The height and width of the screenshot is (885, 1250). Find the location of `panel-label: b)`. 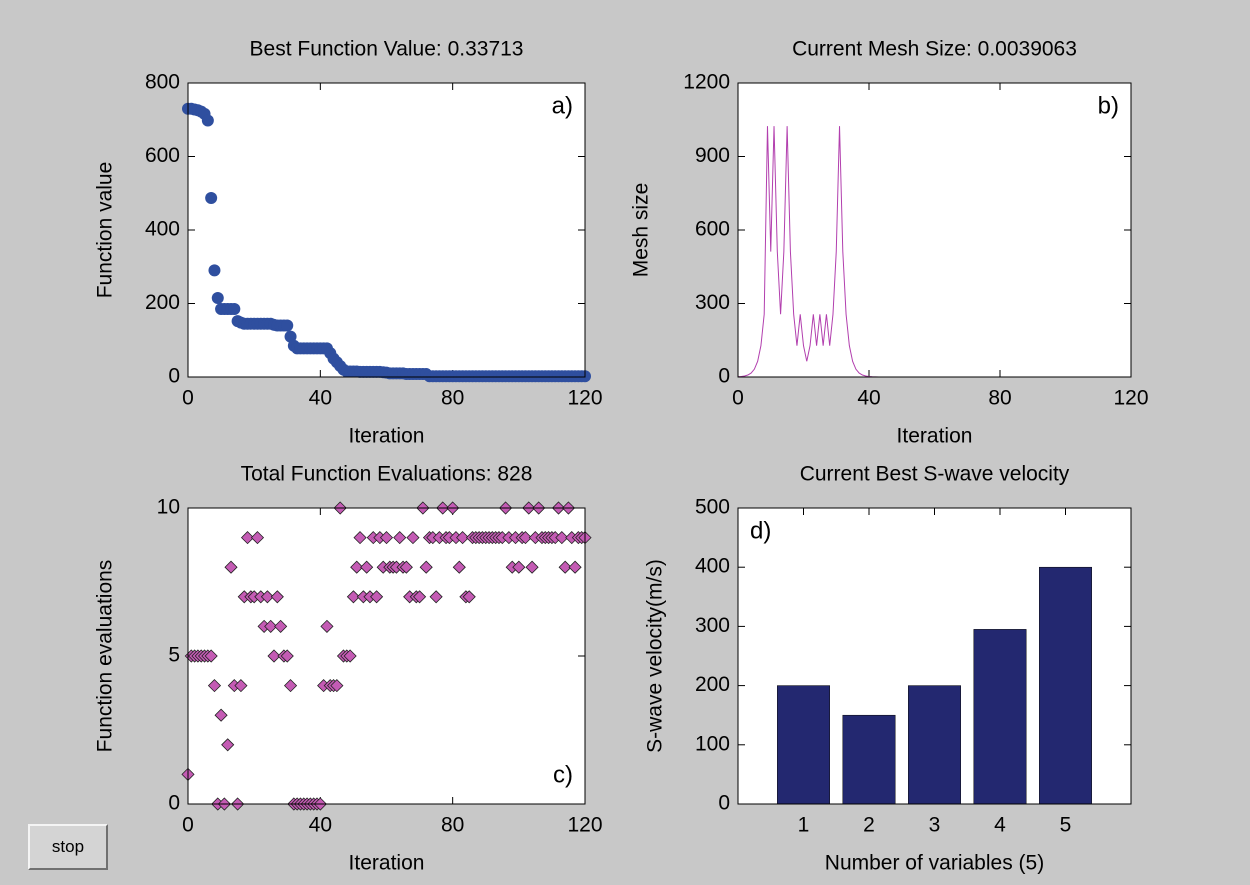

panel-label: b) is located at coordinates (1108, 105).